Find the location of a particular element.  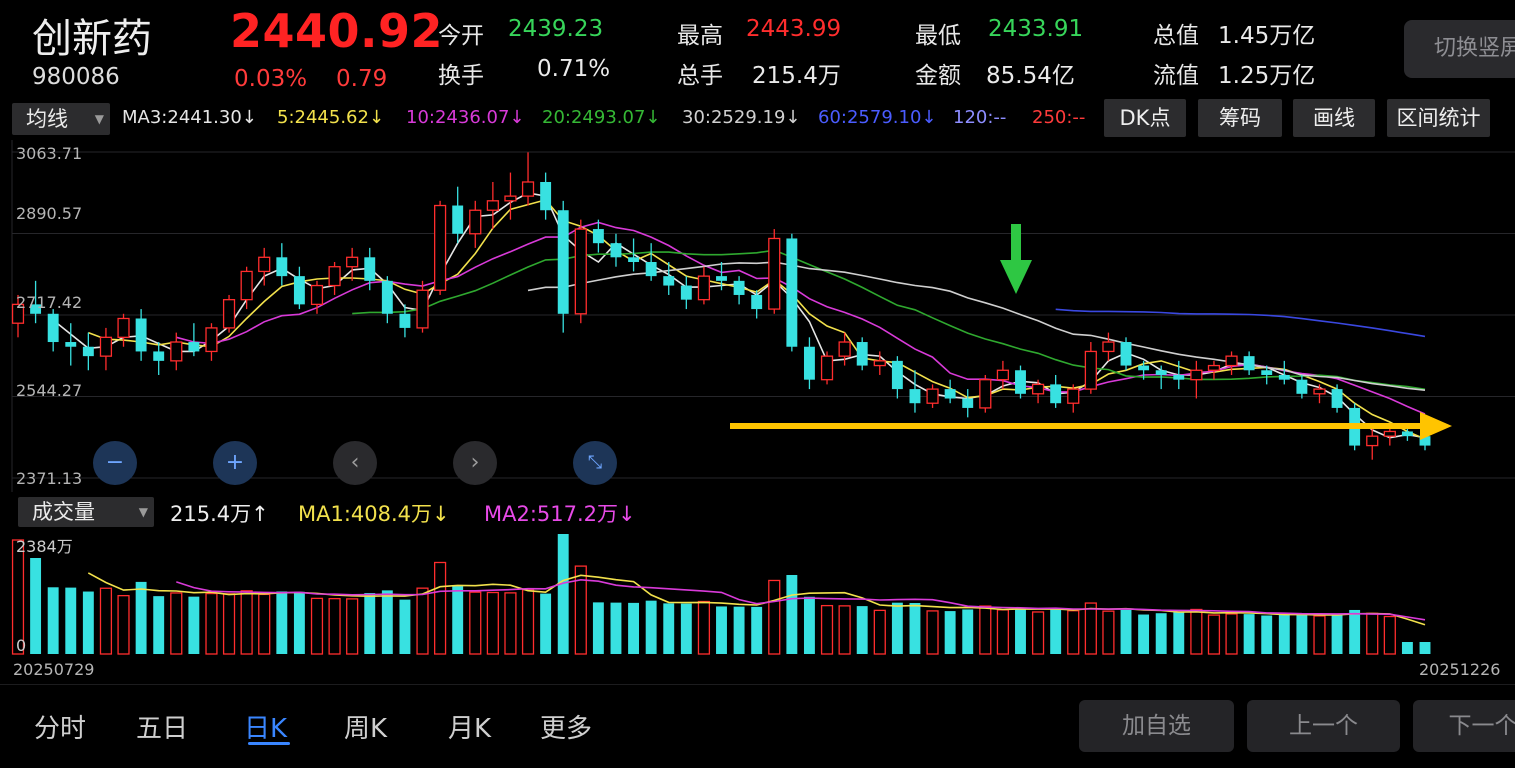

volume-ma1: MA1:408.4万↓ is located at coordinates (374, 514).